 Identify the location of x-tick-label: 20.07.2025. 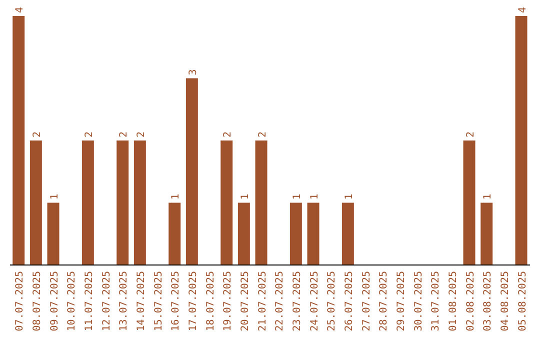
(245, 301).